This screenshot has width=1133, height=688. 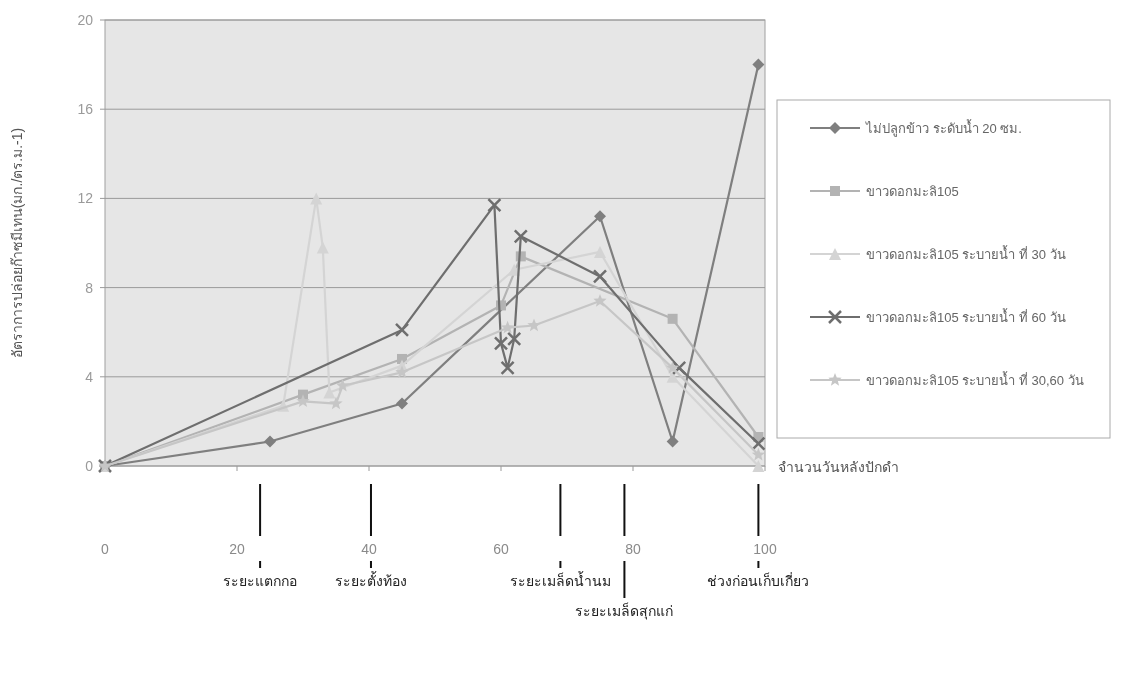 I want to click on y-tick-label: 12, so click(x=85, y=198).